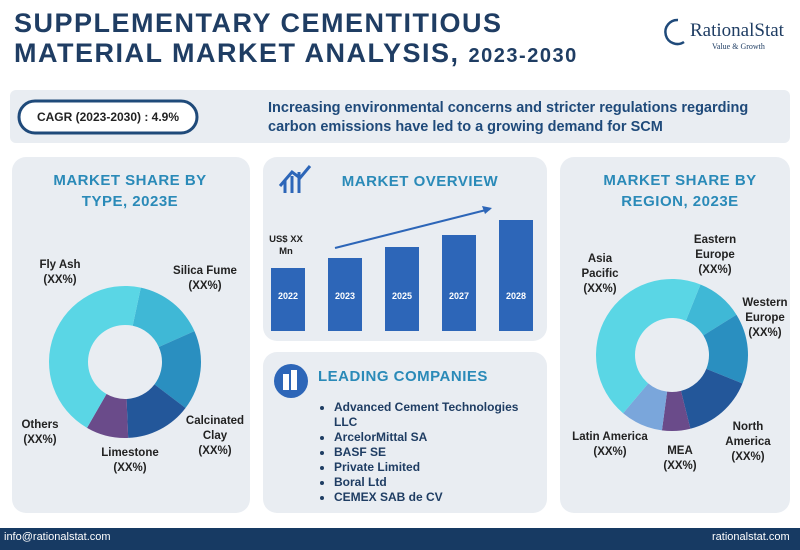 The width and height of the screenshot is (800, 550). I want to click on logo-tagline: Value & Growth, so click(738, 46).